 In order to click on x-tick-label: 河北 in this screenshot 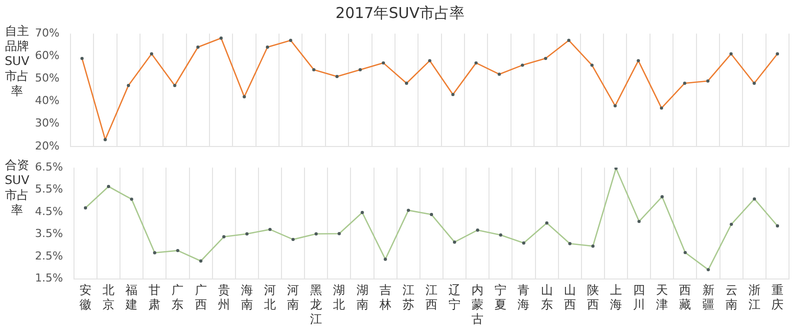, I will do `click(270, 297)`.